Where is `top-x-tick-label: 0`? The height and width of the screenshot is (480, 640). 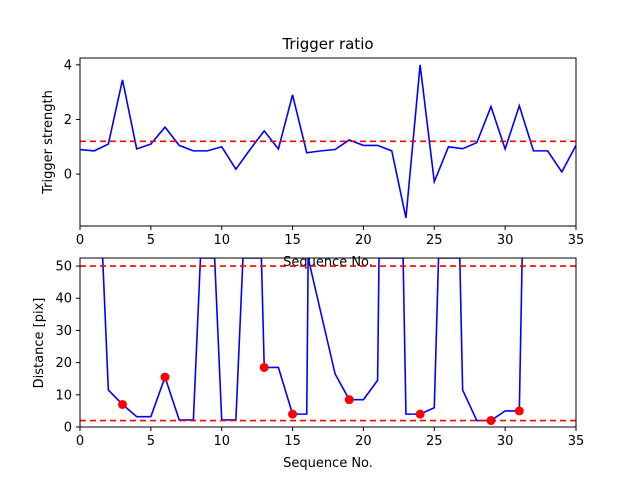
top-x-tick-label: 0 is located at coordinates (80, 240).